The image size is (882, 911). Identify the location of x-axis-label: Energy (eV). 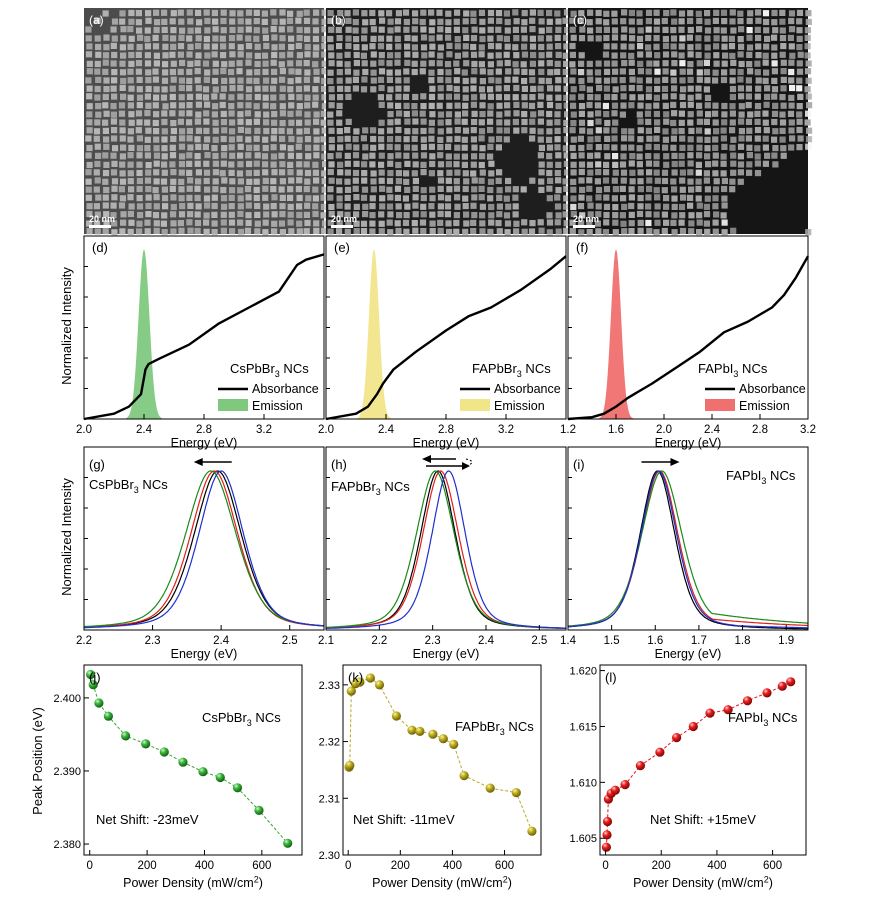
(204, 443).